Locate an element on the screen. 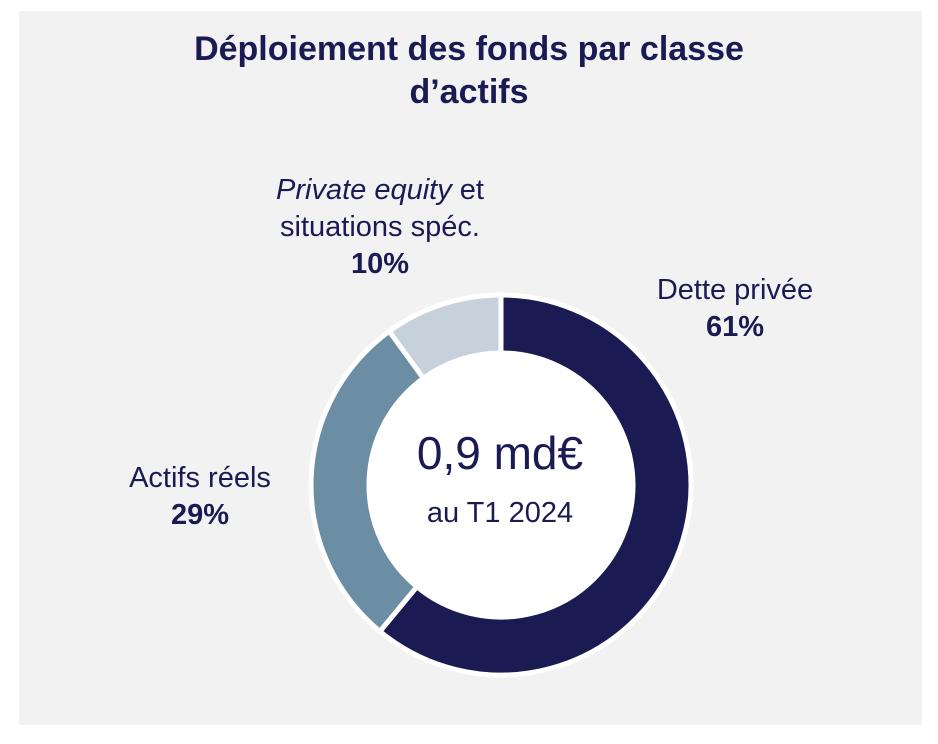  slice-value-actifs-reels: 29% is located at coordinates (200, 515).